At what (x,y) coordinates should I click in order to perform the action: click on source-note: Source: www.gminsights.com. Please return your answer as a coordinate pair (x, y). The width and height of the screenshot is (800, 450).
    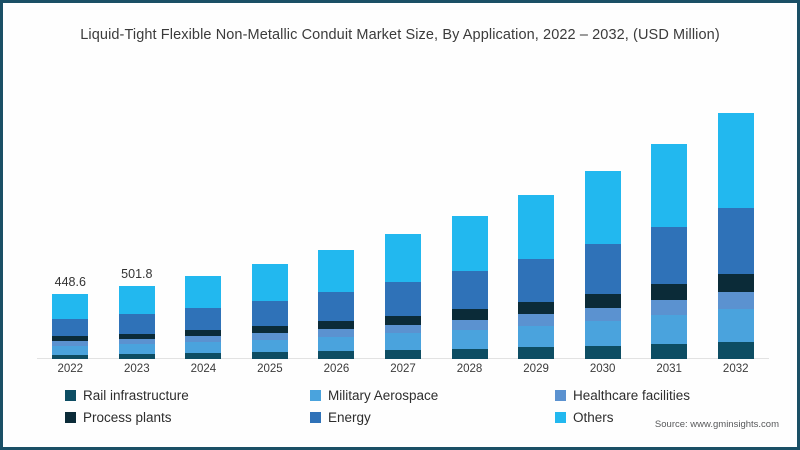
    Looking at the image, I should click on (716, 424).